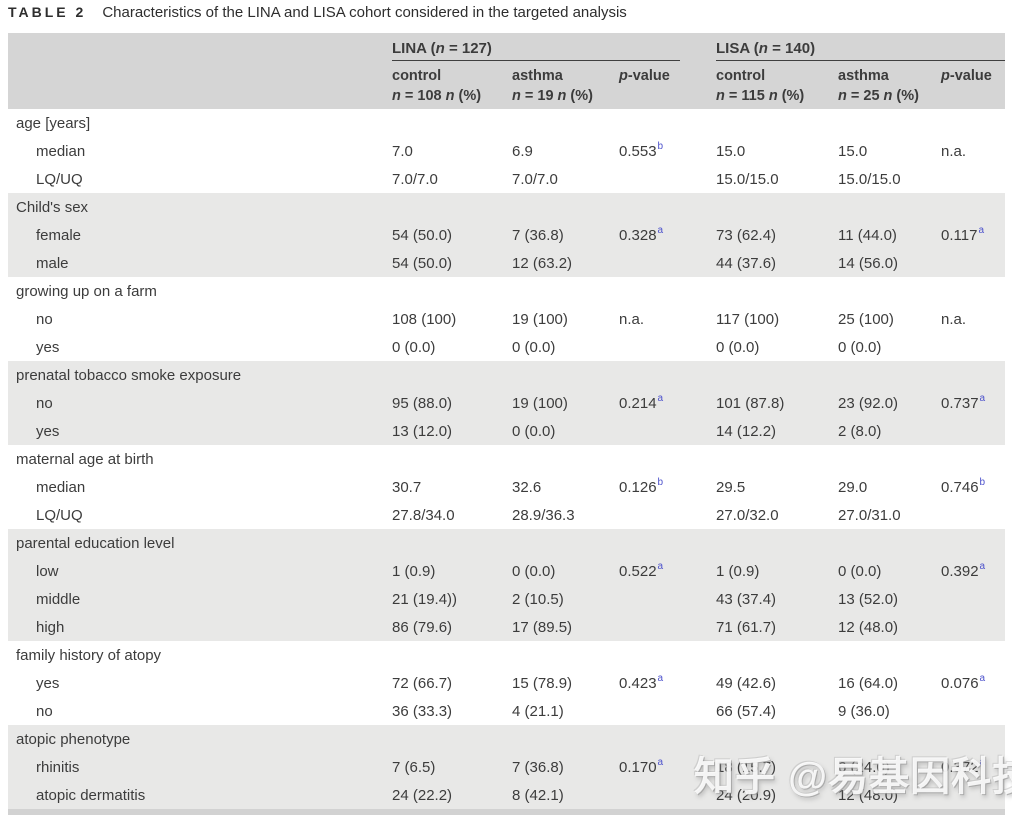 The image size is (1012, 815). Describe the element at coordinates (47, 571) in the screenshot. I see `row-label: low` at that location.